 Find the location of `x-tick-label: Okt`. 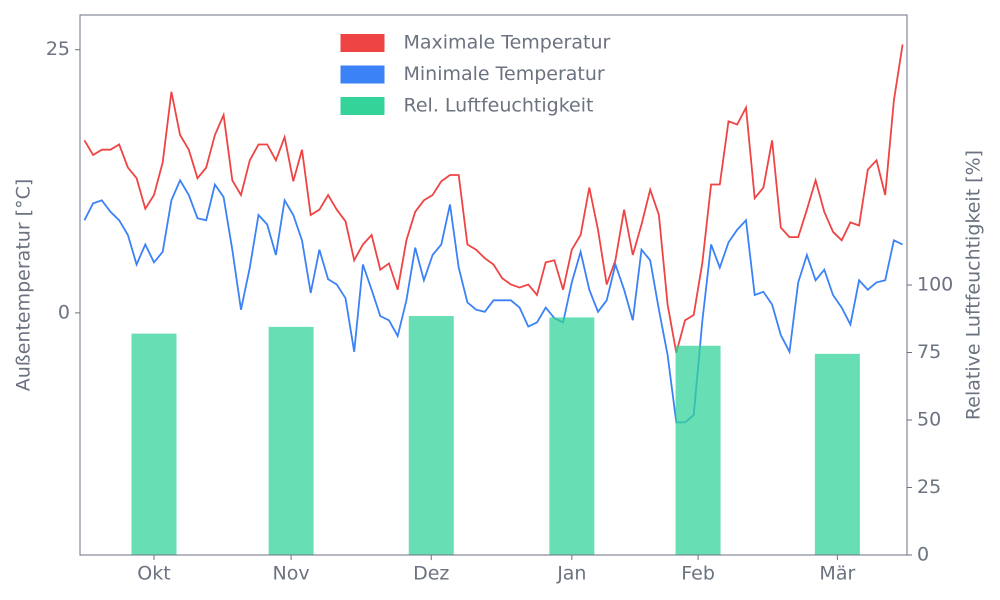

x-tick-label: Okt is located at coordinates (153, 574).